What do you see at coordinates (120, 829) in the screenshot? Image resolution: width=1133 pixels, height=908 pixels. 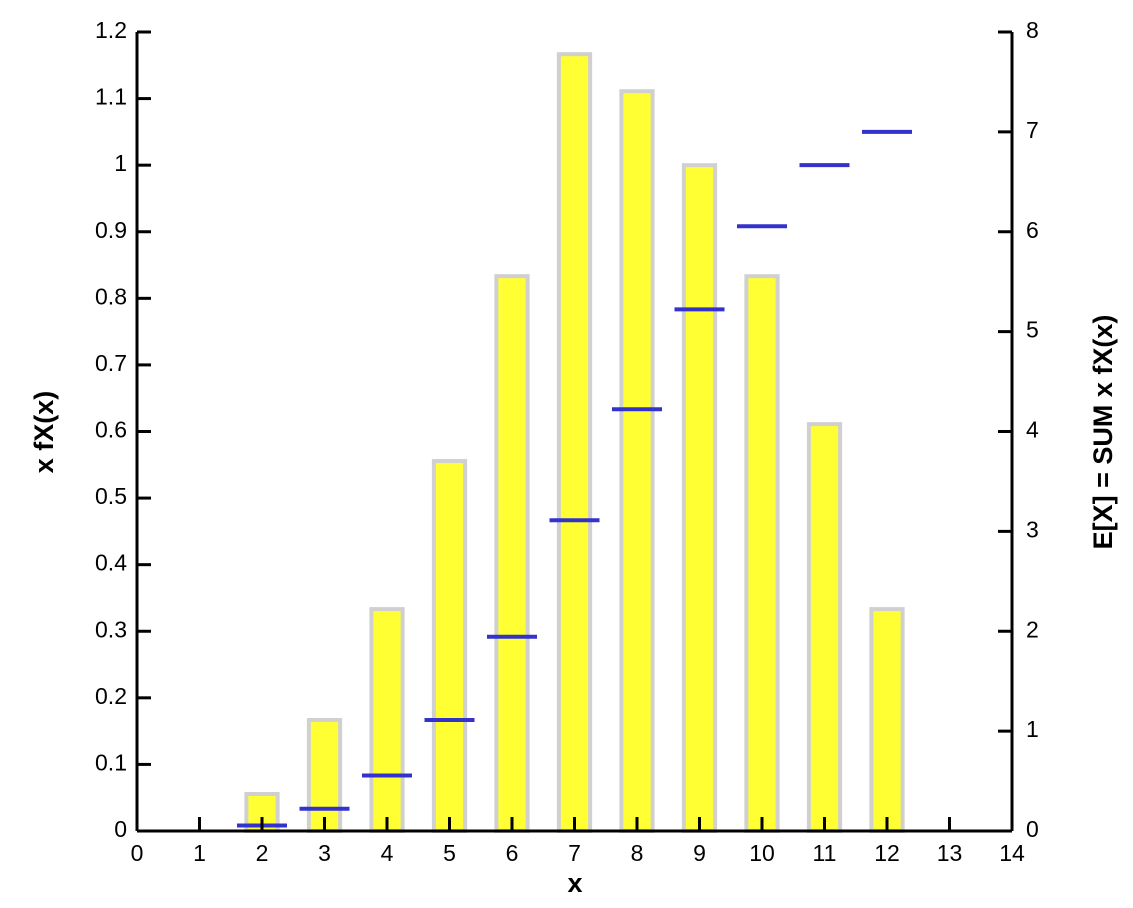 I see `y-tick-label: 0` at bounding box center [120, 829].